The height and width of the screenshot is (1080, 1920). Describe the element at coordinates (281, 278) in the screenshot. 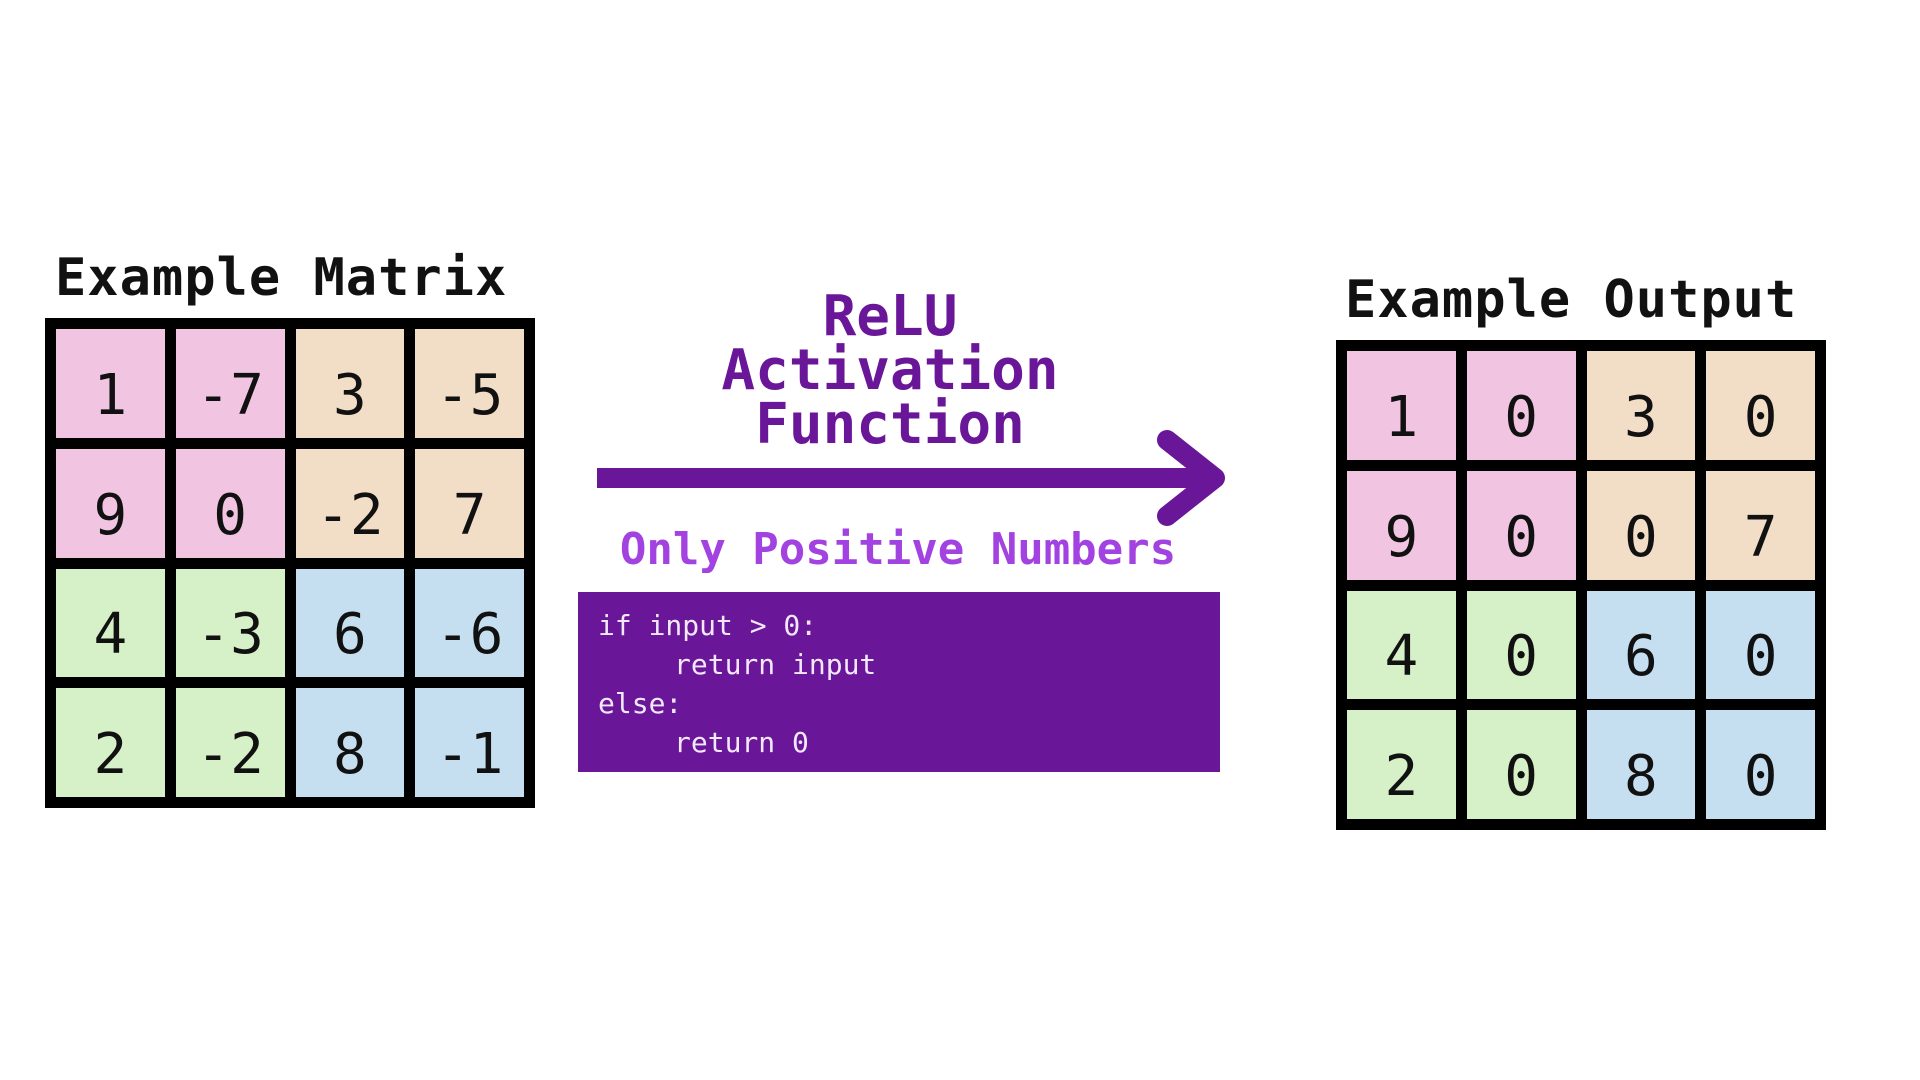

I see `input-matrix-title: Example Matrix` at that location.